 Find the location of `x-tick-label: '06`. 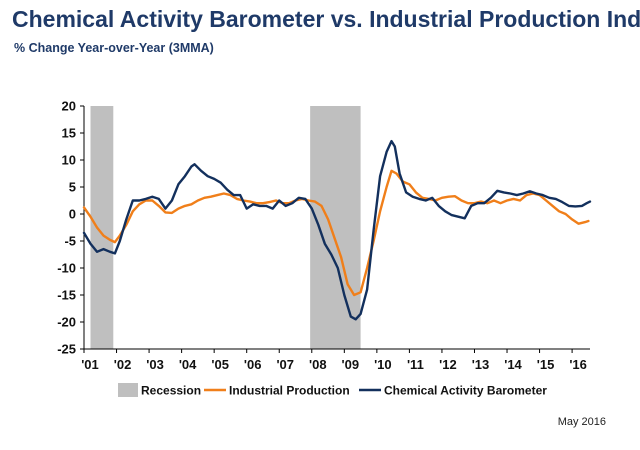

x-tick-label: '06 is located at coordinates (253, 364).